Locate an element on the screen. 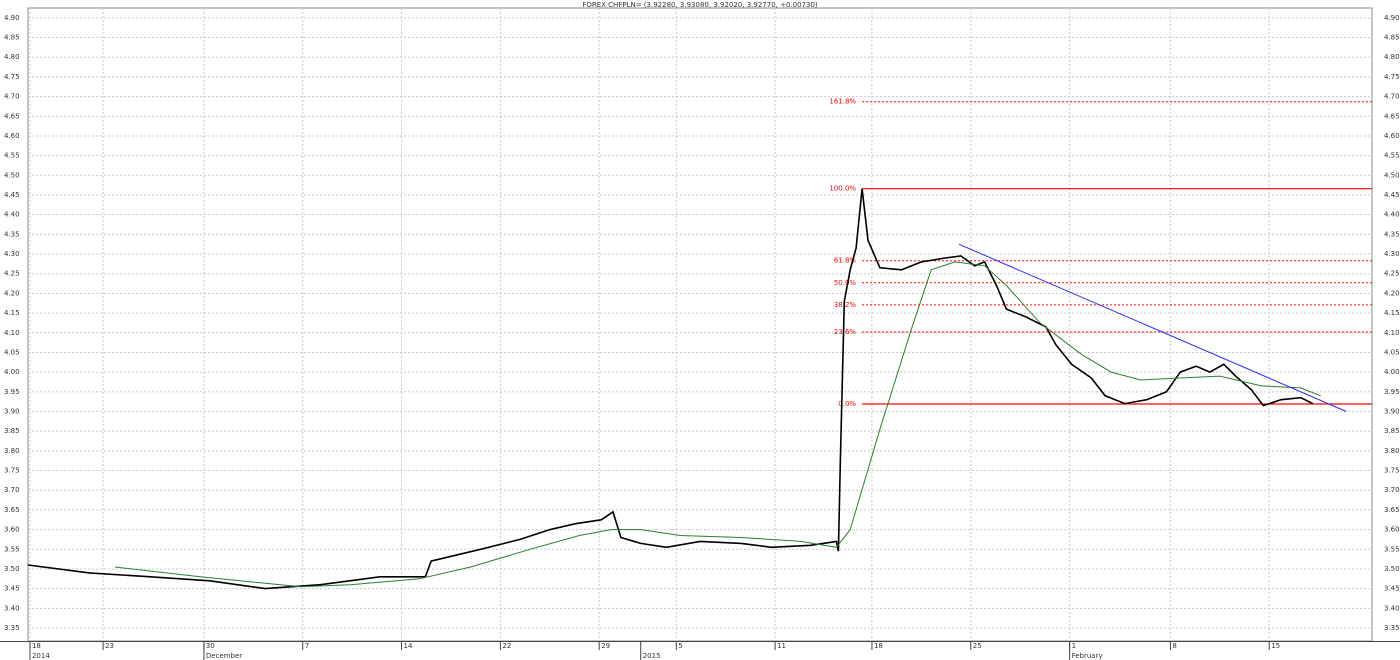 This screenshot has height=660, width=1400. y-tick-label-right: 4.85 is located at coordinates (1392, 38).